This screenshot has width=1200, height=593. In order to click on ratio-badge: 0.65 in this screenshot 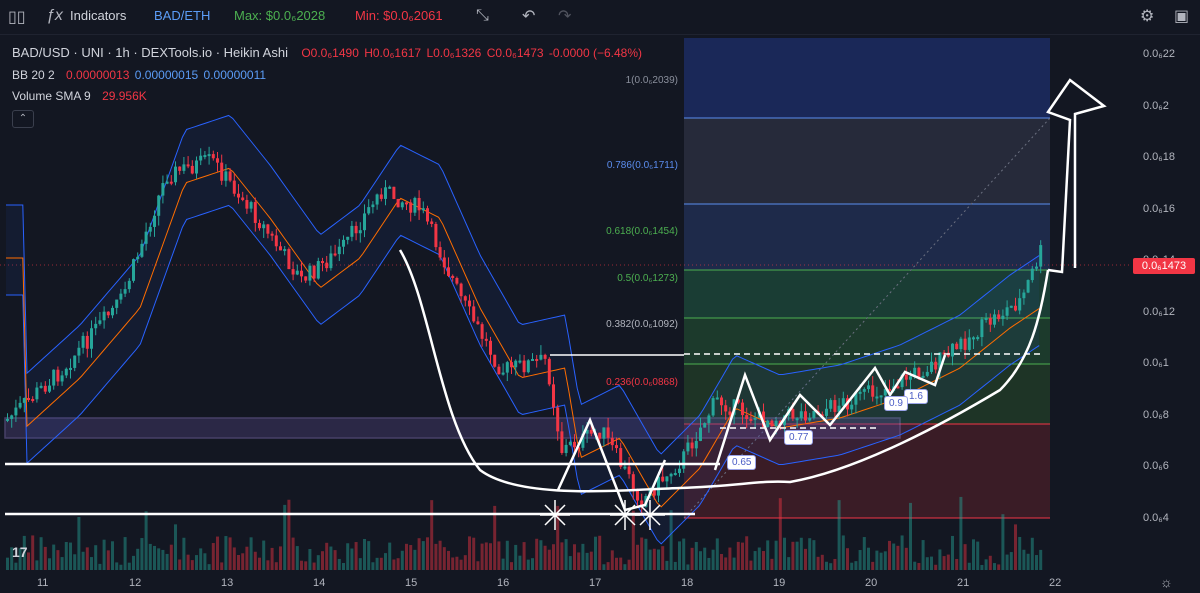, I will do `click(742, 462)`.